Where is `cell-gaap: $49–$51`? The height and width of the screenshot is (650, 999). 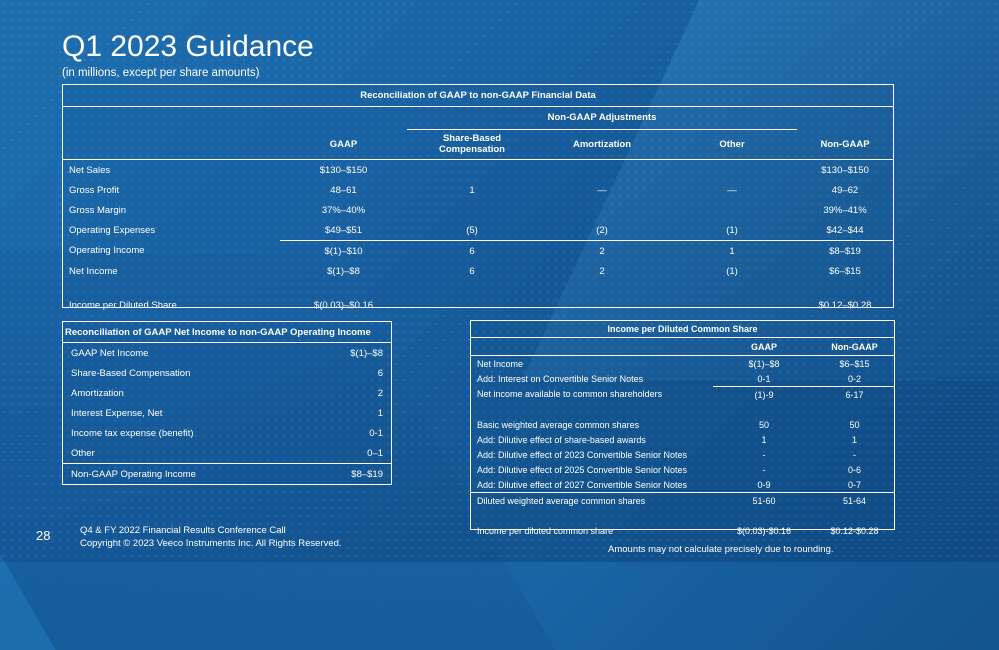
cell-gaap: $49–$51 is located at coordinates (343, 230).